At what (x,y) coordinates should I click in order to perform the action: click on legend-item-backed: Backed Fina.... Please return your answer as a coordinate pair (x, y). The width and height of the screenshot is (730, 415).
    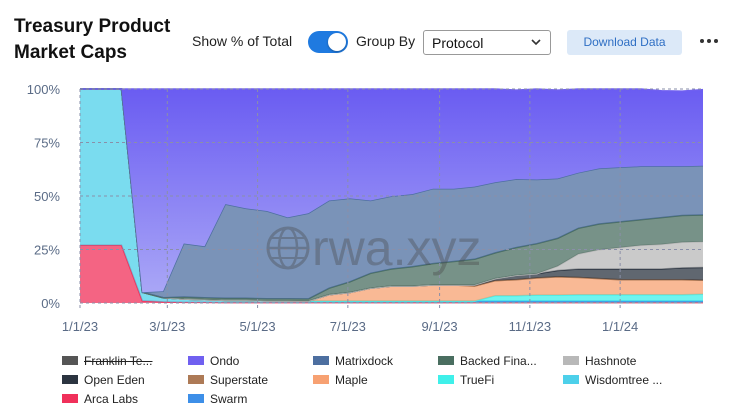
    Looking at the image, I should click on (487, 362).